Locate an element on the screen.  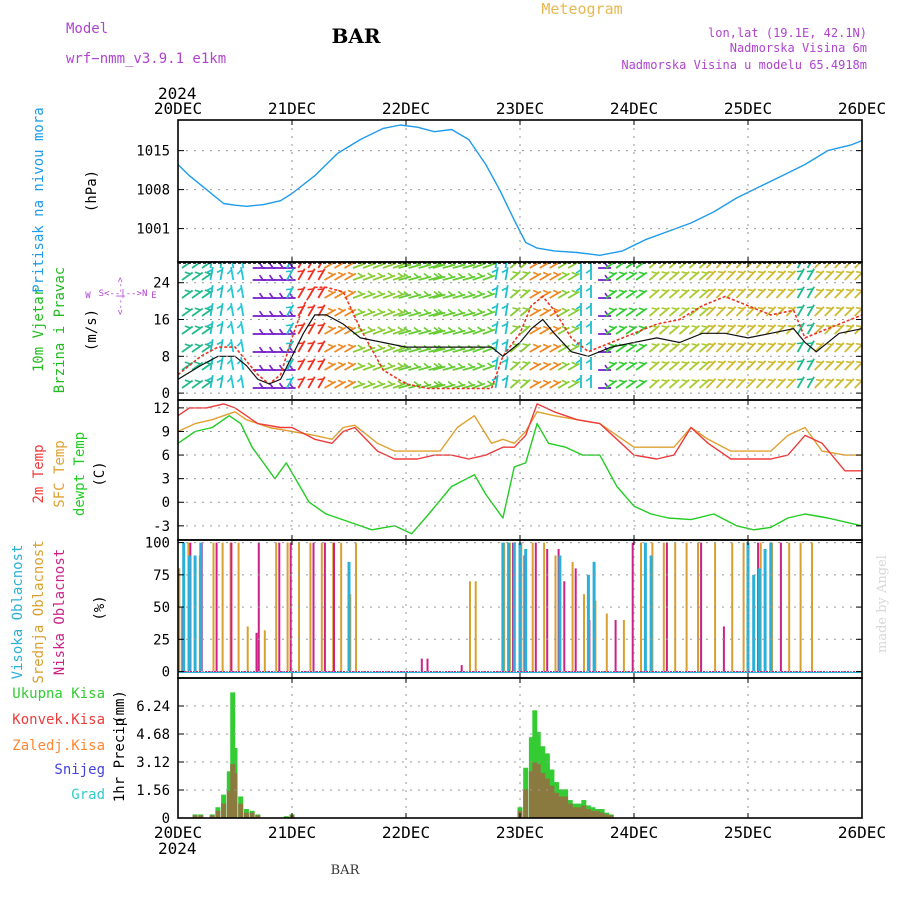
precip-axis-title: 1hr Precip is located at coordinates (120, 760).